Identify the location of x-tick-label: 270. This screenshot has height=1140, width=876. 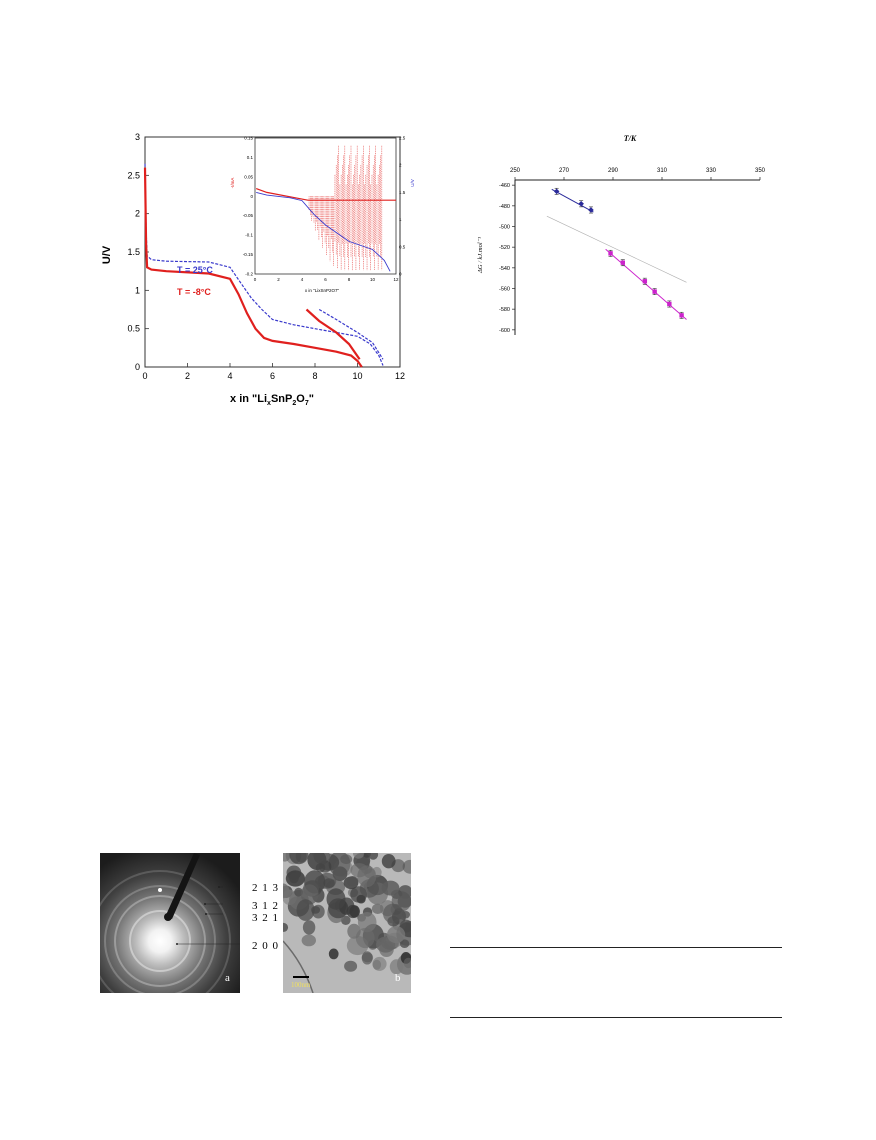
(564, 171).